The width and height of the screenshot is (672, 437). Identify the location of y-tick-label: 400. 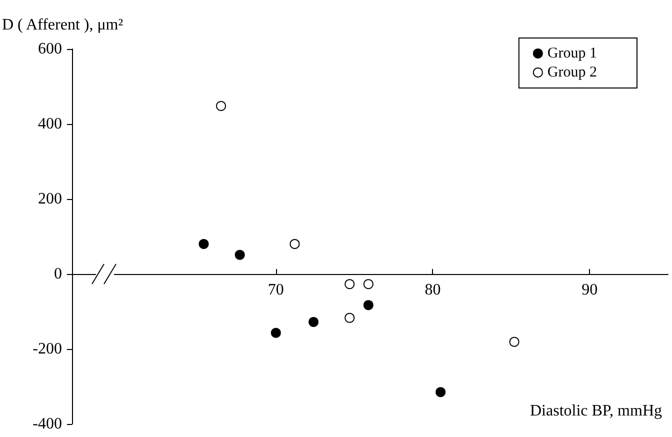
(50, 124).